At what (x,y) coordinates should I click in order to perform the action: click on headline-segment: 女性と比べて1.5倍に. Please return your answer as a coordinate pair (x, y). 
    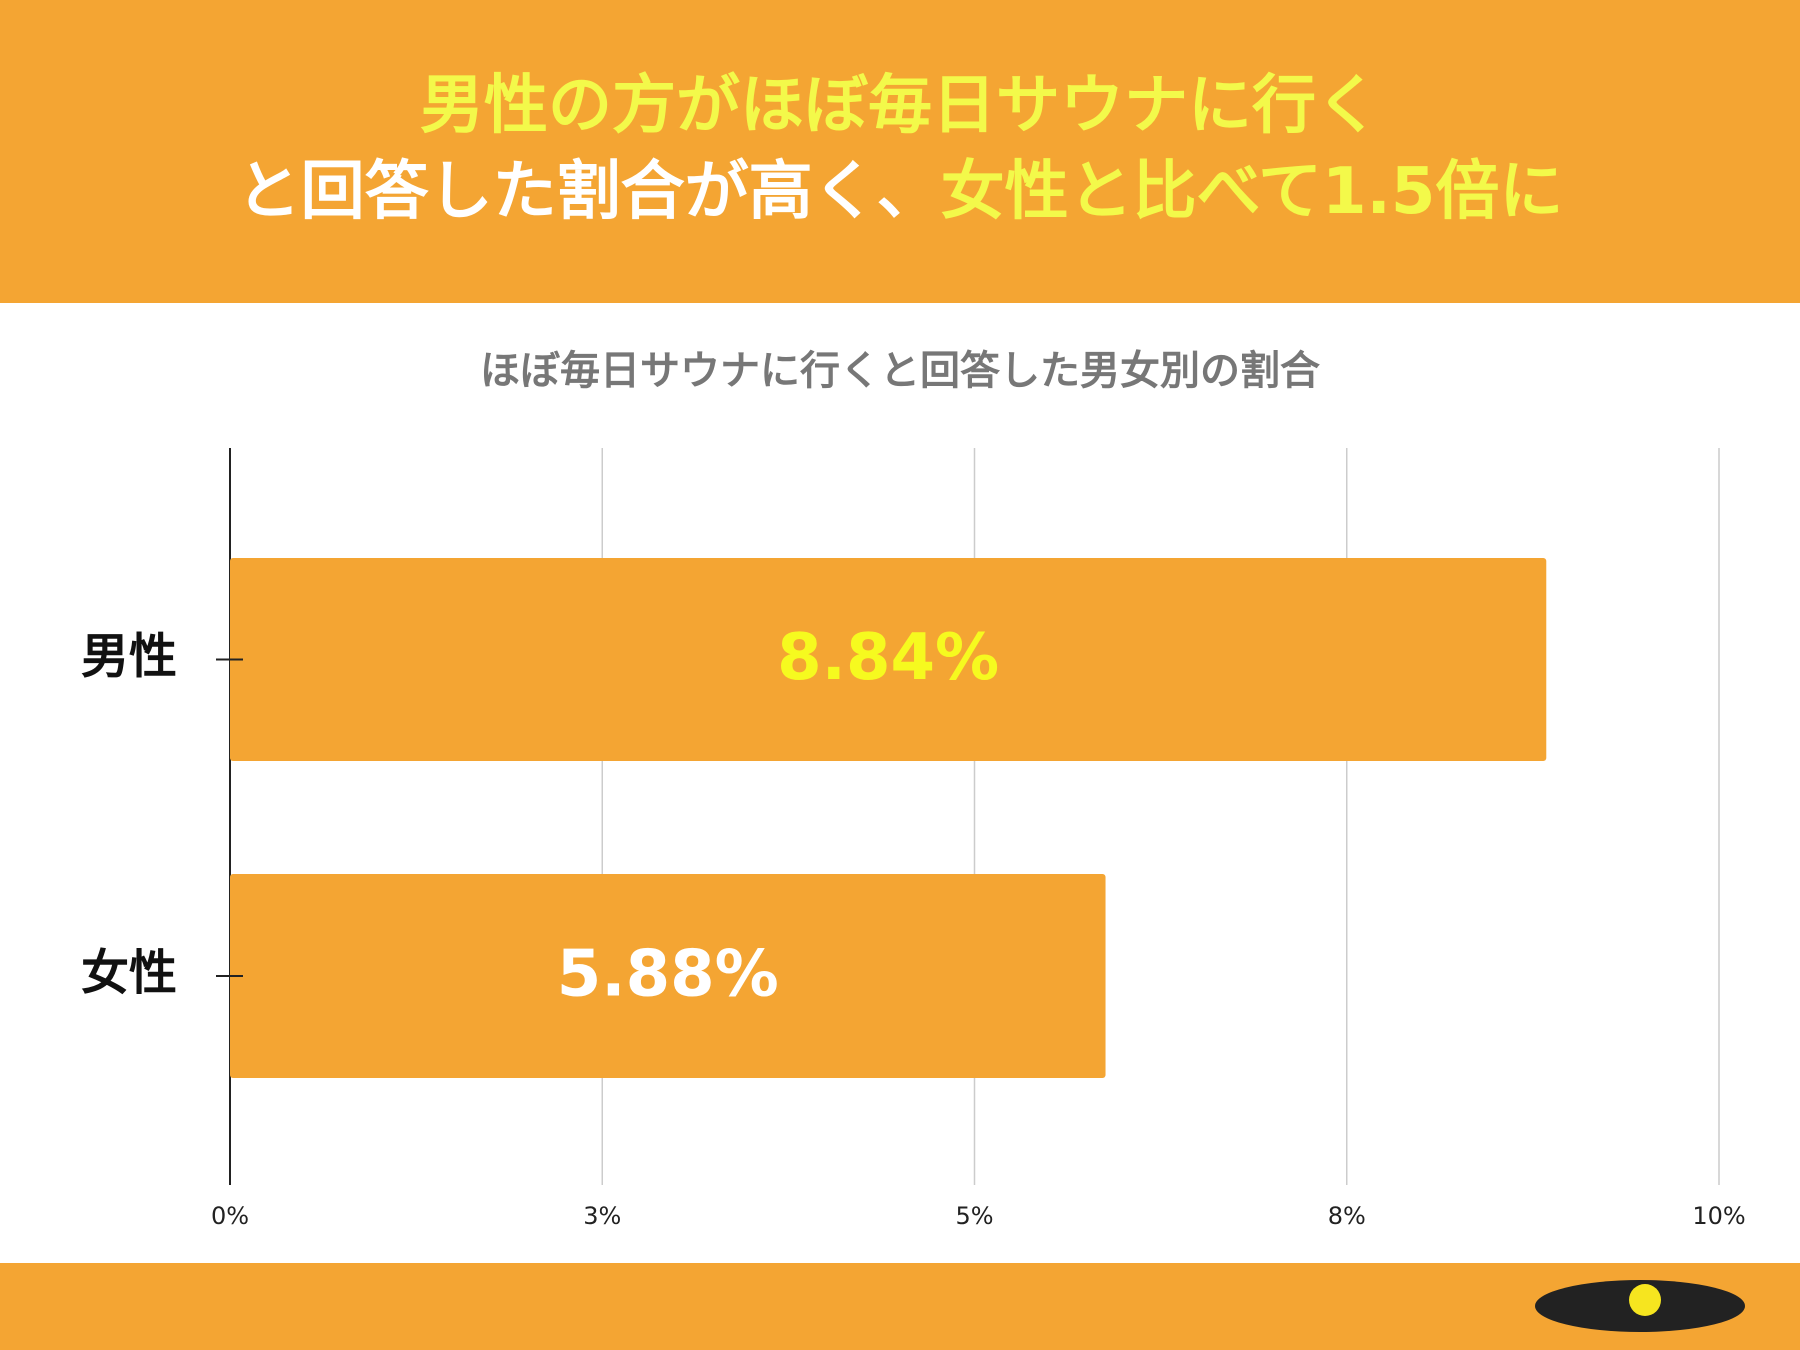
    Looking at the image, I should click on (1252, 192).